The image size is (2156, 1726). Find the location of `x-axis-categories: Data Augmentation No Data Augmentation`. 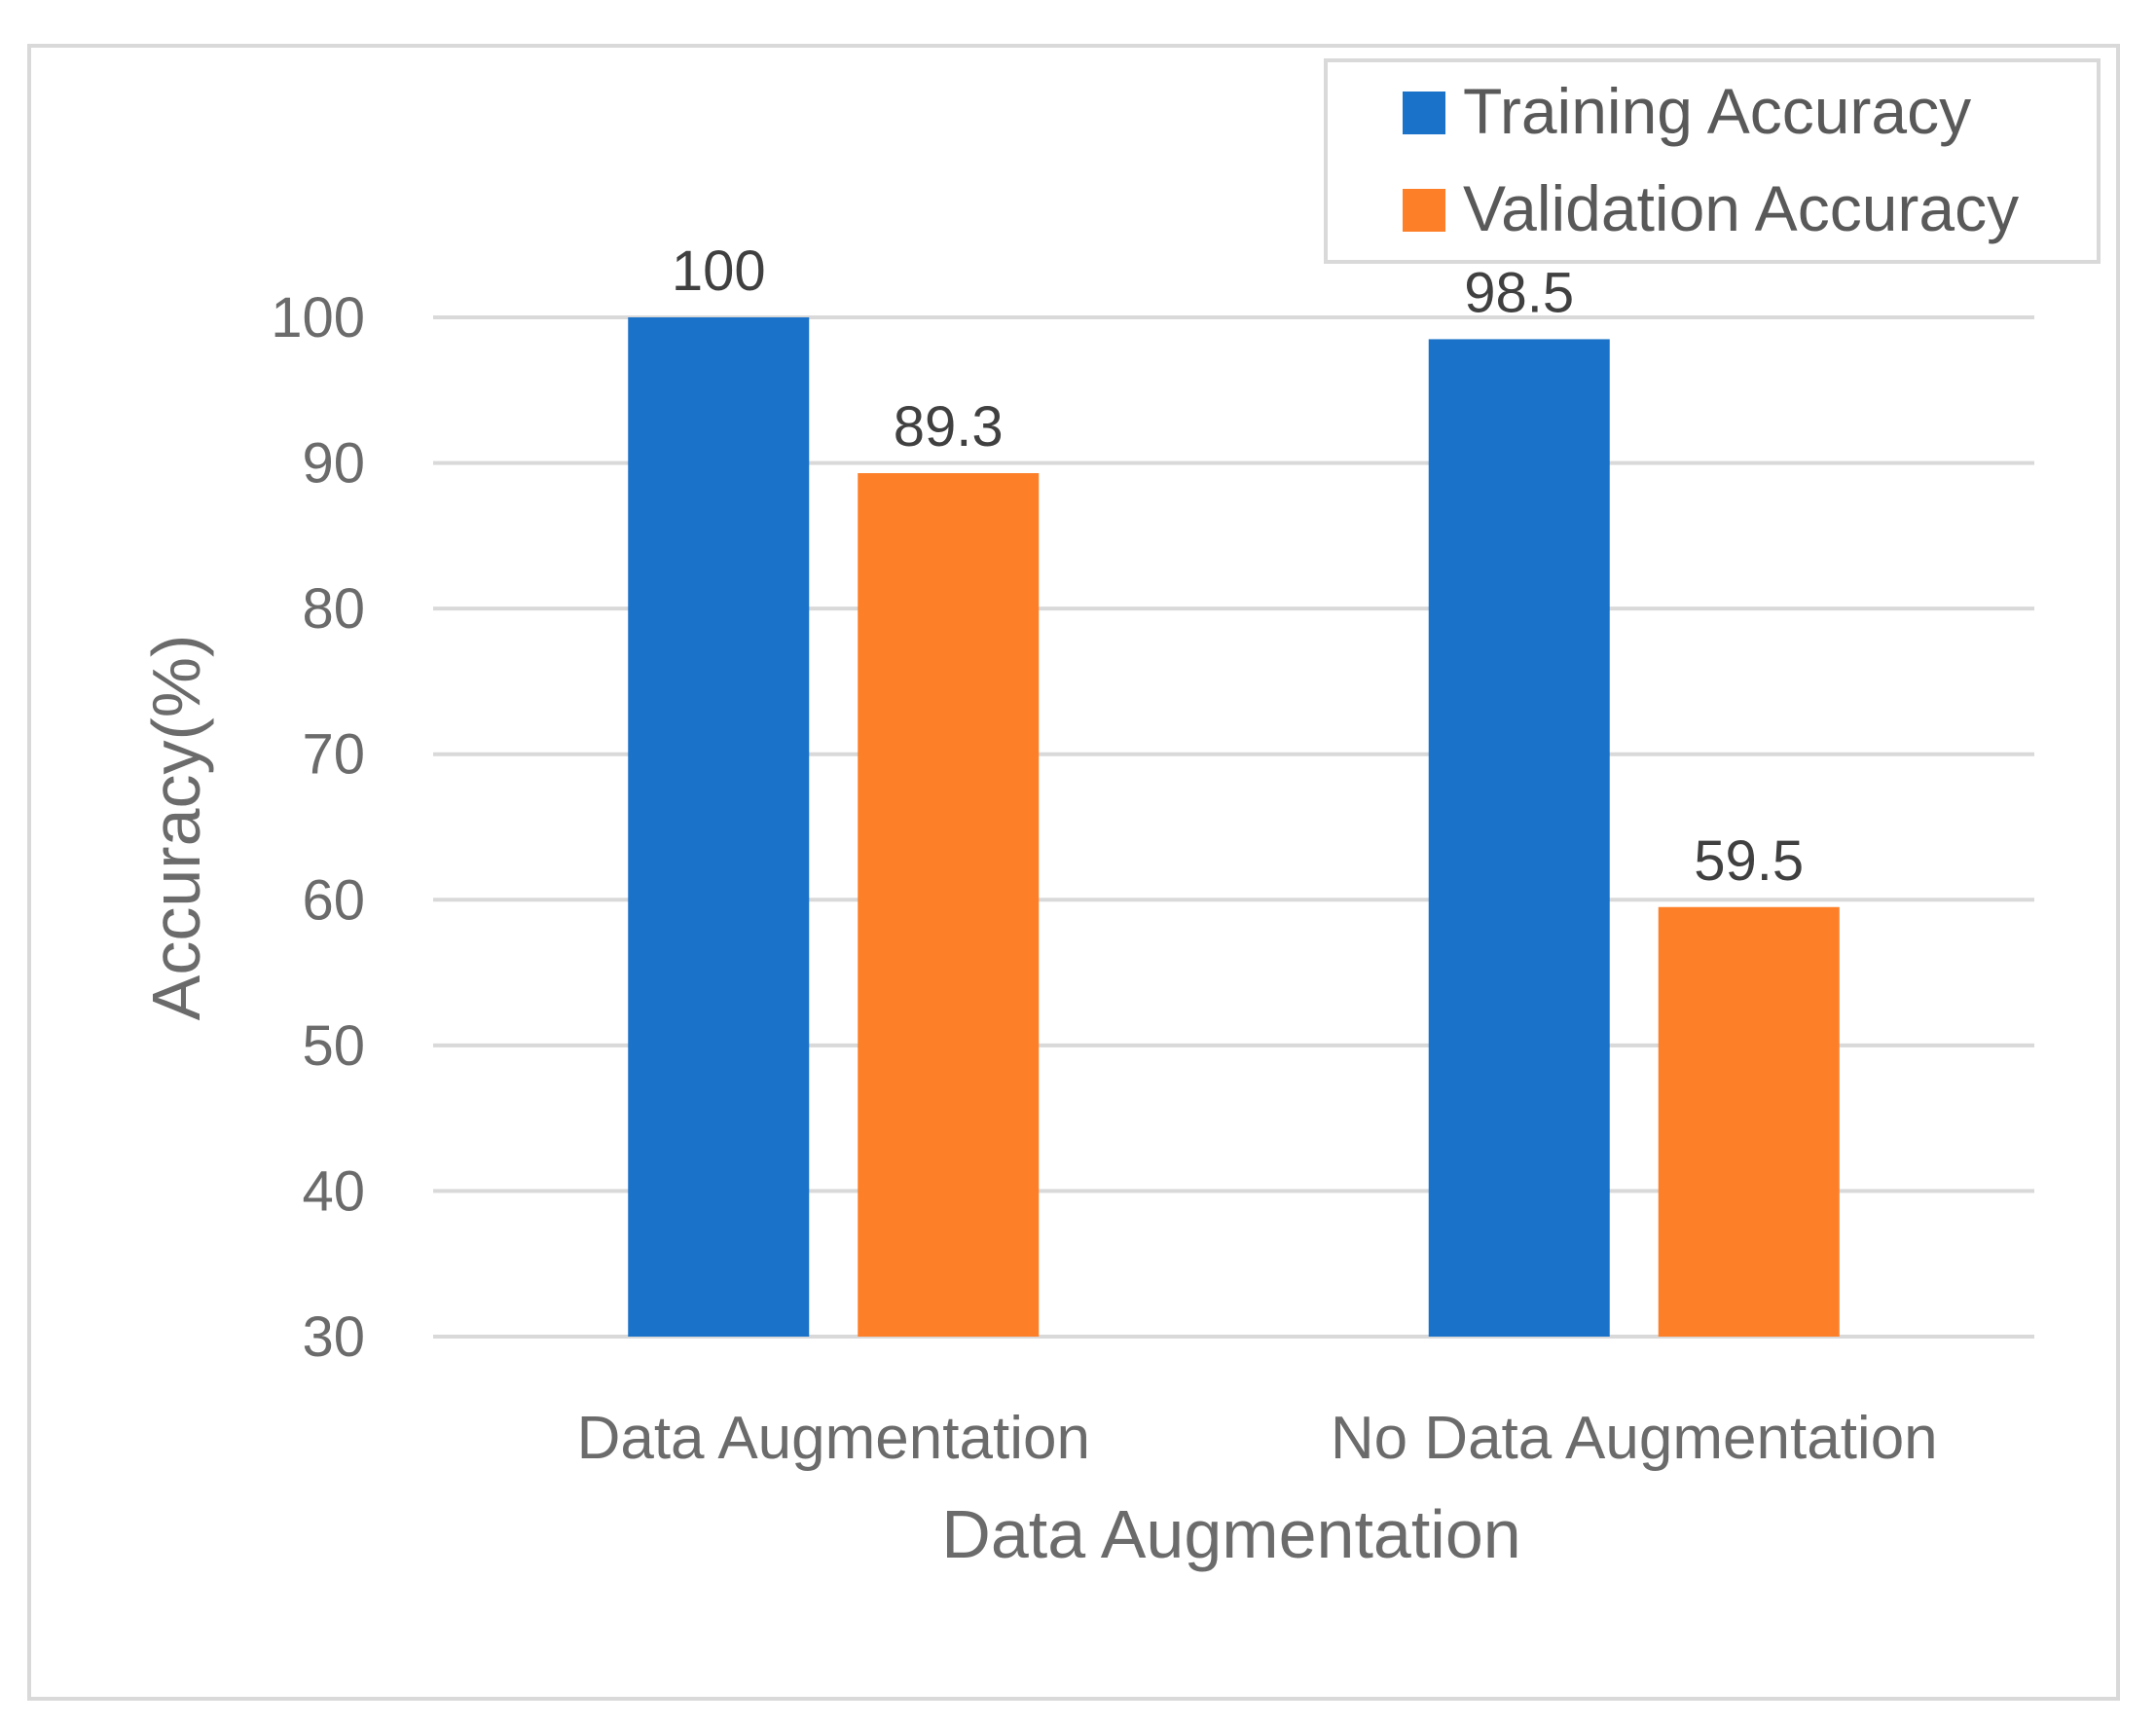

x-axis-categories: Data Augmentation No Data Augmentation is located at coordinates (1257, 1439).